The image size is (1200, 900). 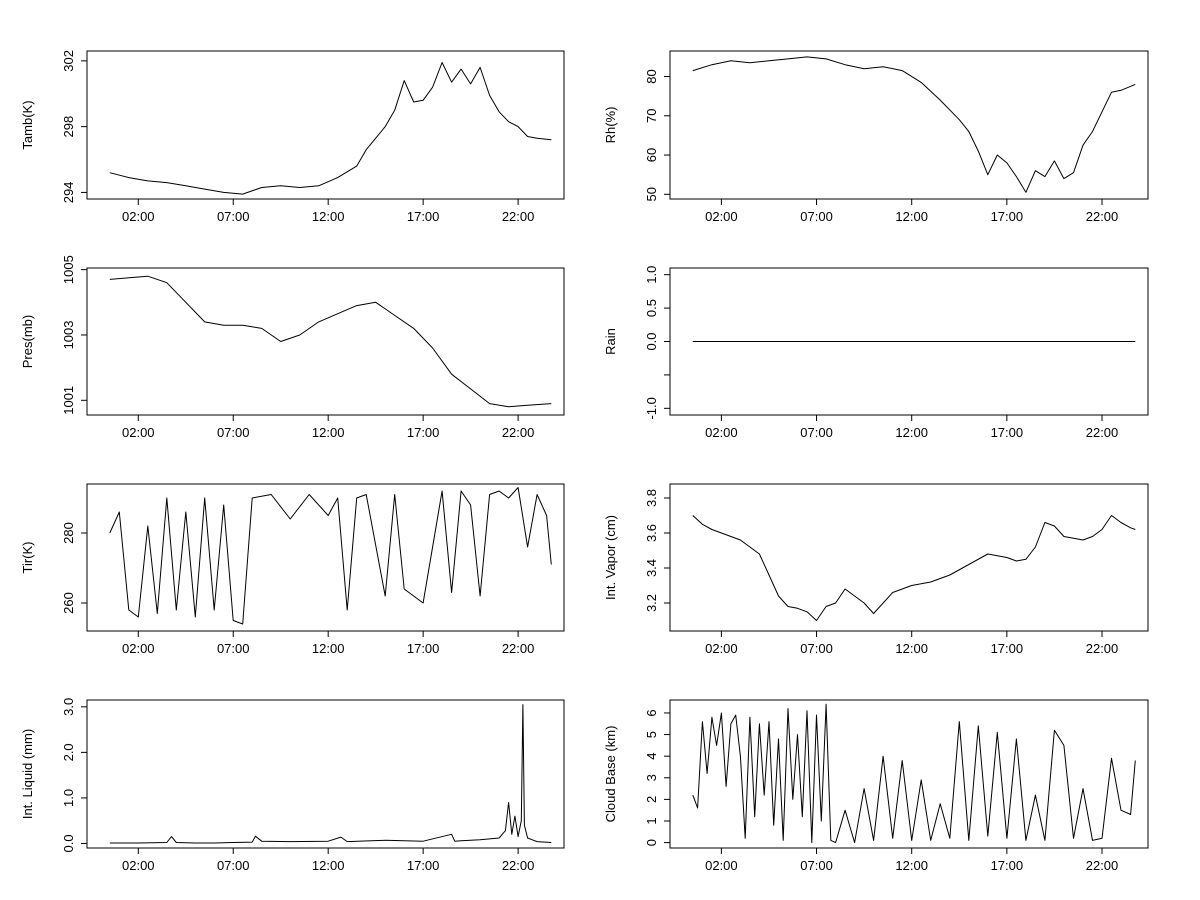 What do you see at coordinates (651, 777) in the screenshot?
I see `y-tick-label: 3` at bounding box center [651, 777].